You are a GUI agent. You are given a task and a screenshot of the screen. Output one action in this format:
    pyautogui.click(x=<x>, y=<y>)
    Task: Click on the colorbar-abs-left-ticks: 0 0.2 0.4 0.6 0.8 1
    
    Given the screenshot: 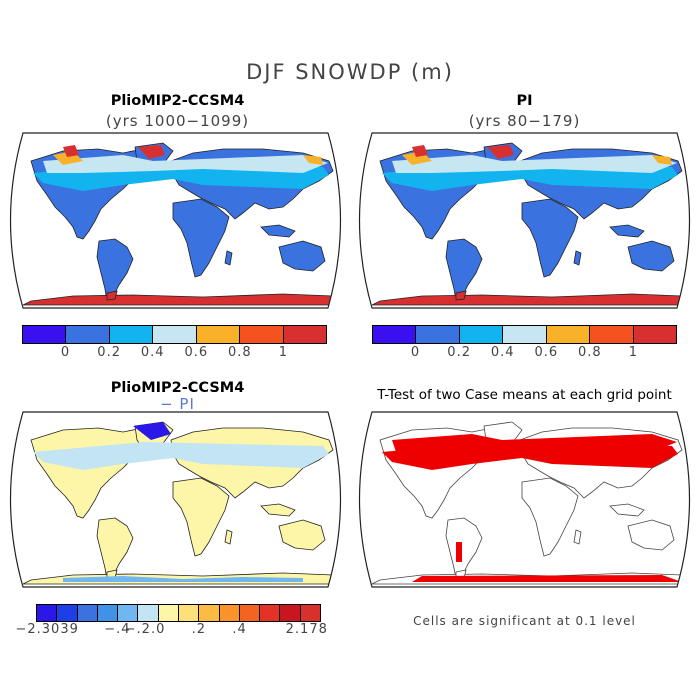 What is the action you would take?
    pyautogui.click(x=174, y=355)
    